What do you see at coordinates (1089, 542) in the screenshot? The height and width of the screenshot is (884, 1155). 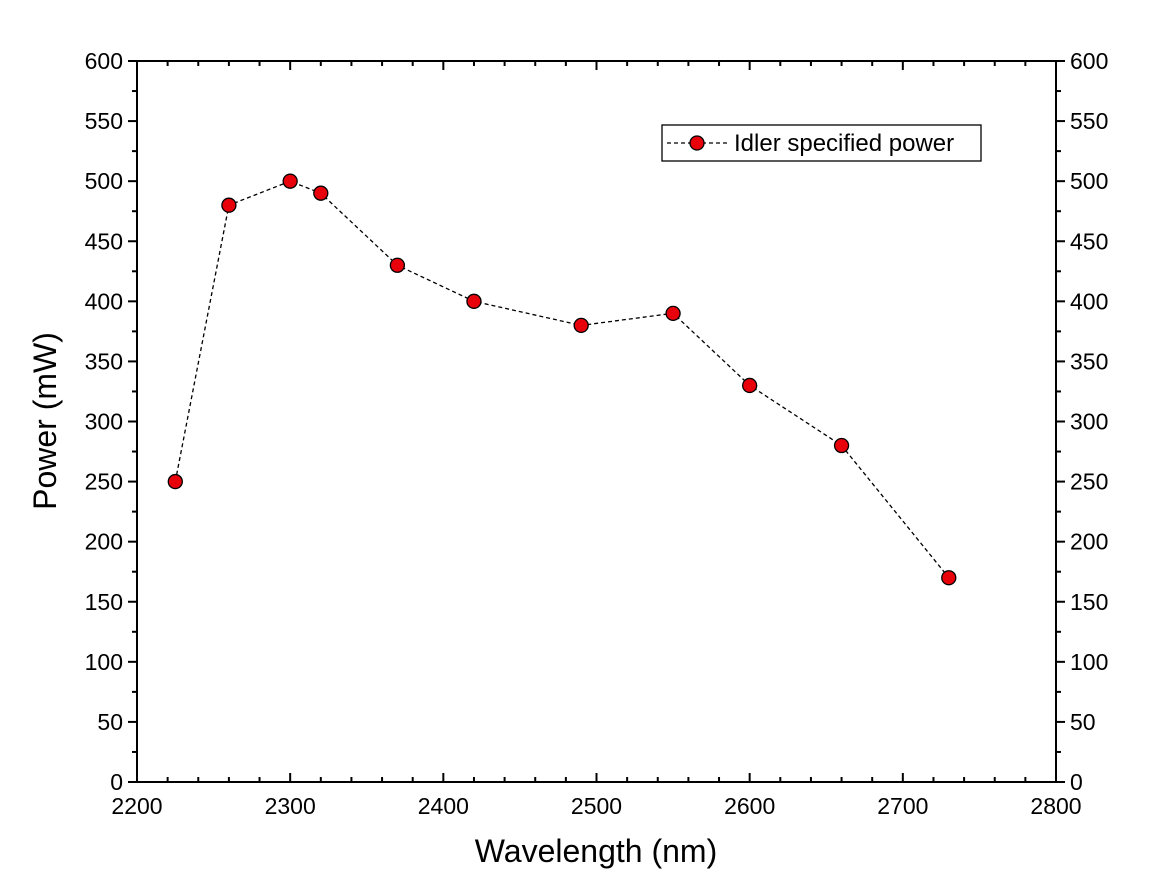 I see `y-right-tick-label: 200` at bounding box center [1089, 542].